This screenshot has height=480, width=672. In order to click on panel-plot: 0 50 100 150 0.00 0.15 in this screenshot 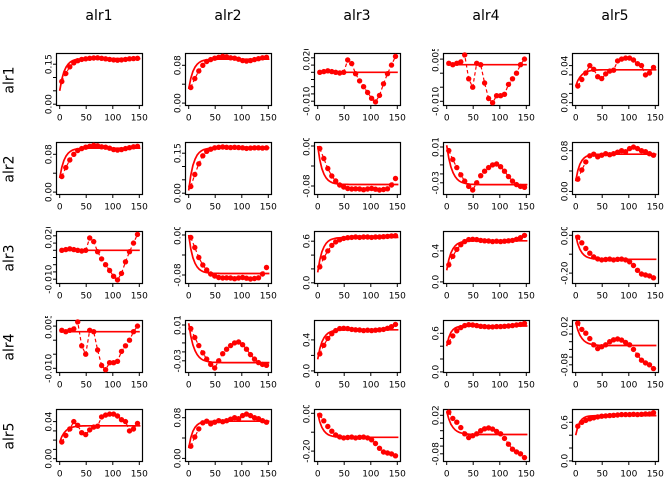, I will do `click(96, 88)`.